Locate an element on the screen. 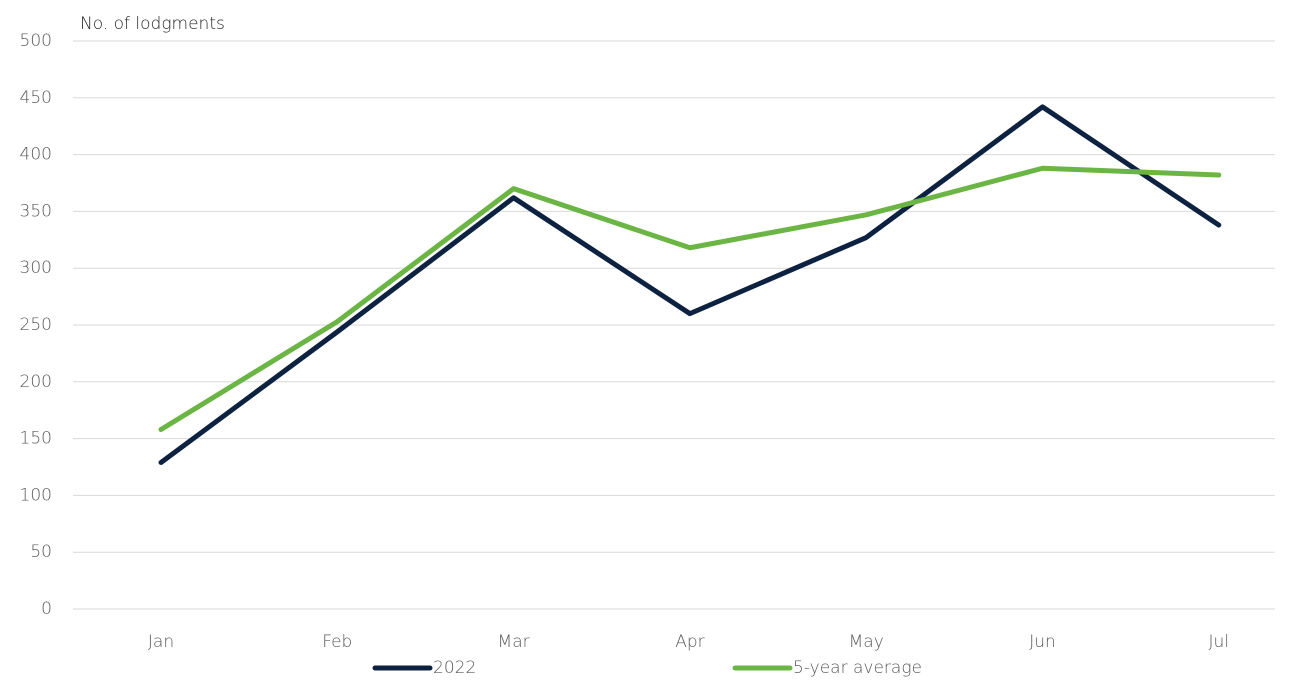 This screenshot has width=1298, height=682. y-tick-label: 300 is located at coordinates (36, 268).